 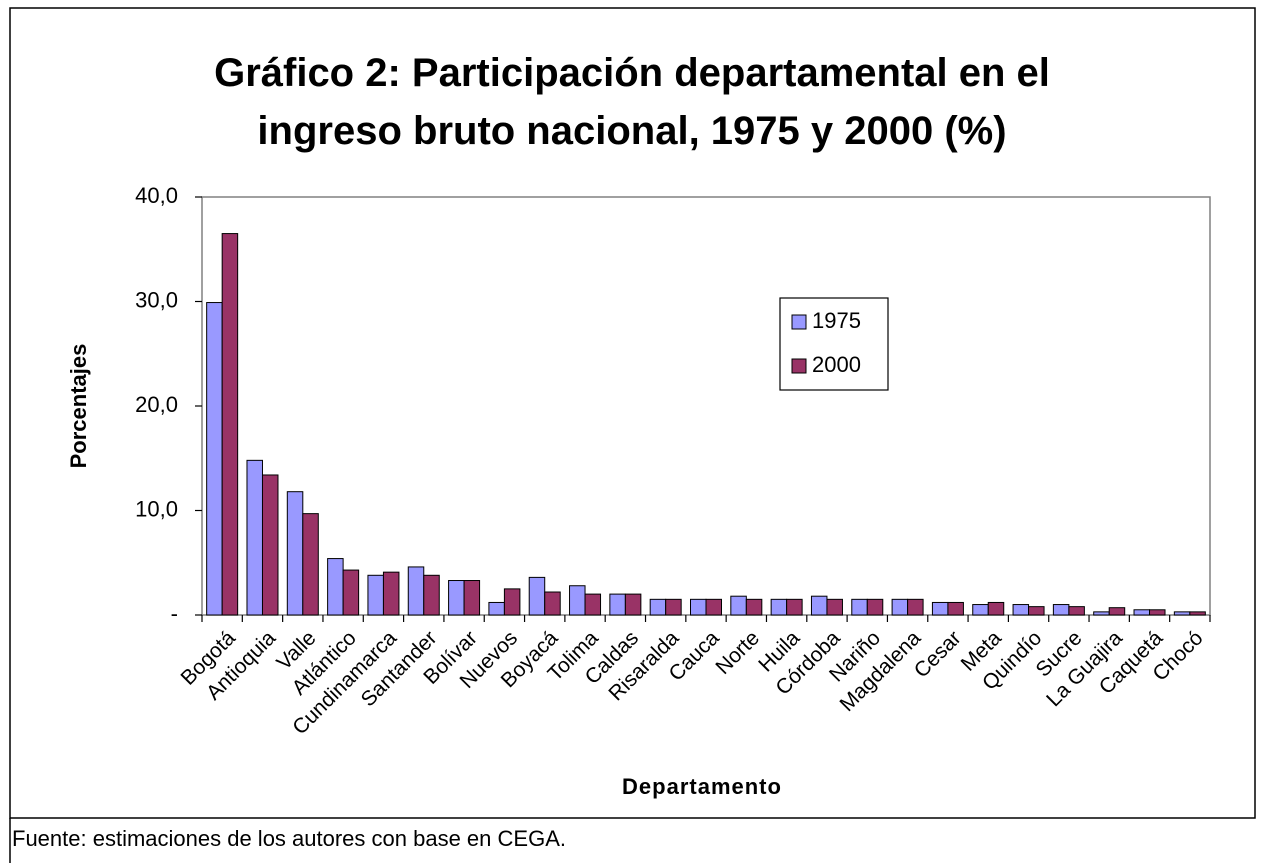 I want to click on x-axis-label: Departamento, so click(x=702, y=786).